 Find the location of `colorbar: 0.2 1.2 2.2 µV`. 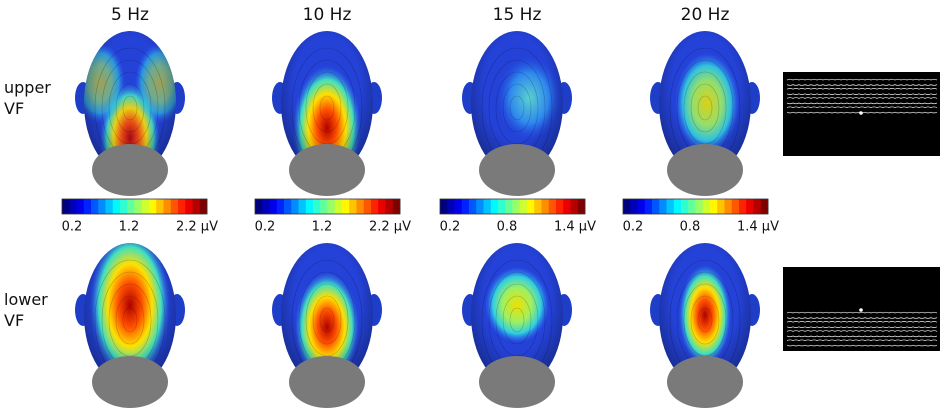

colorbar: 0.2 1.2 2.2 µV is located at coordinates (139, 216).